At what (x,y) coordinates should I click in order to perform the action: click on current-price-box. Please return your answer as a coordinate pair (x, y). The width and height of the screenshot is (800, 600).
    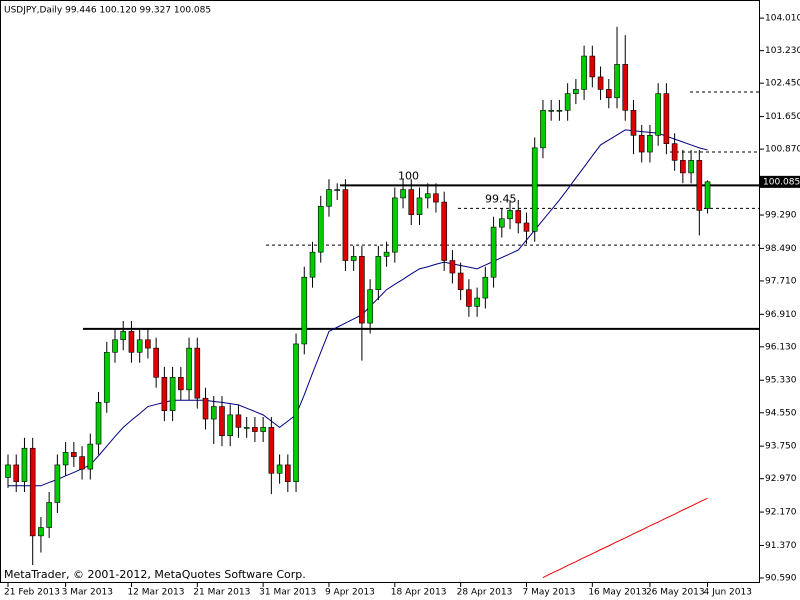
    Looking at the image, I should click on (780, 181).